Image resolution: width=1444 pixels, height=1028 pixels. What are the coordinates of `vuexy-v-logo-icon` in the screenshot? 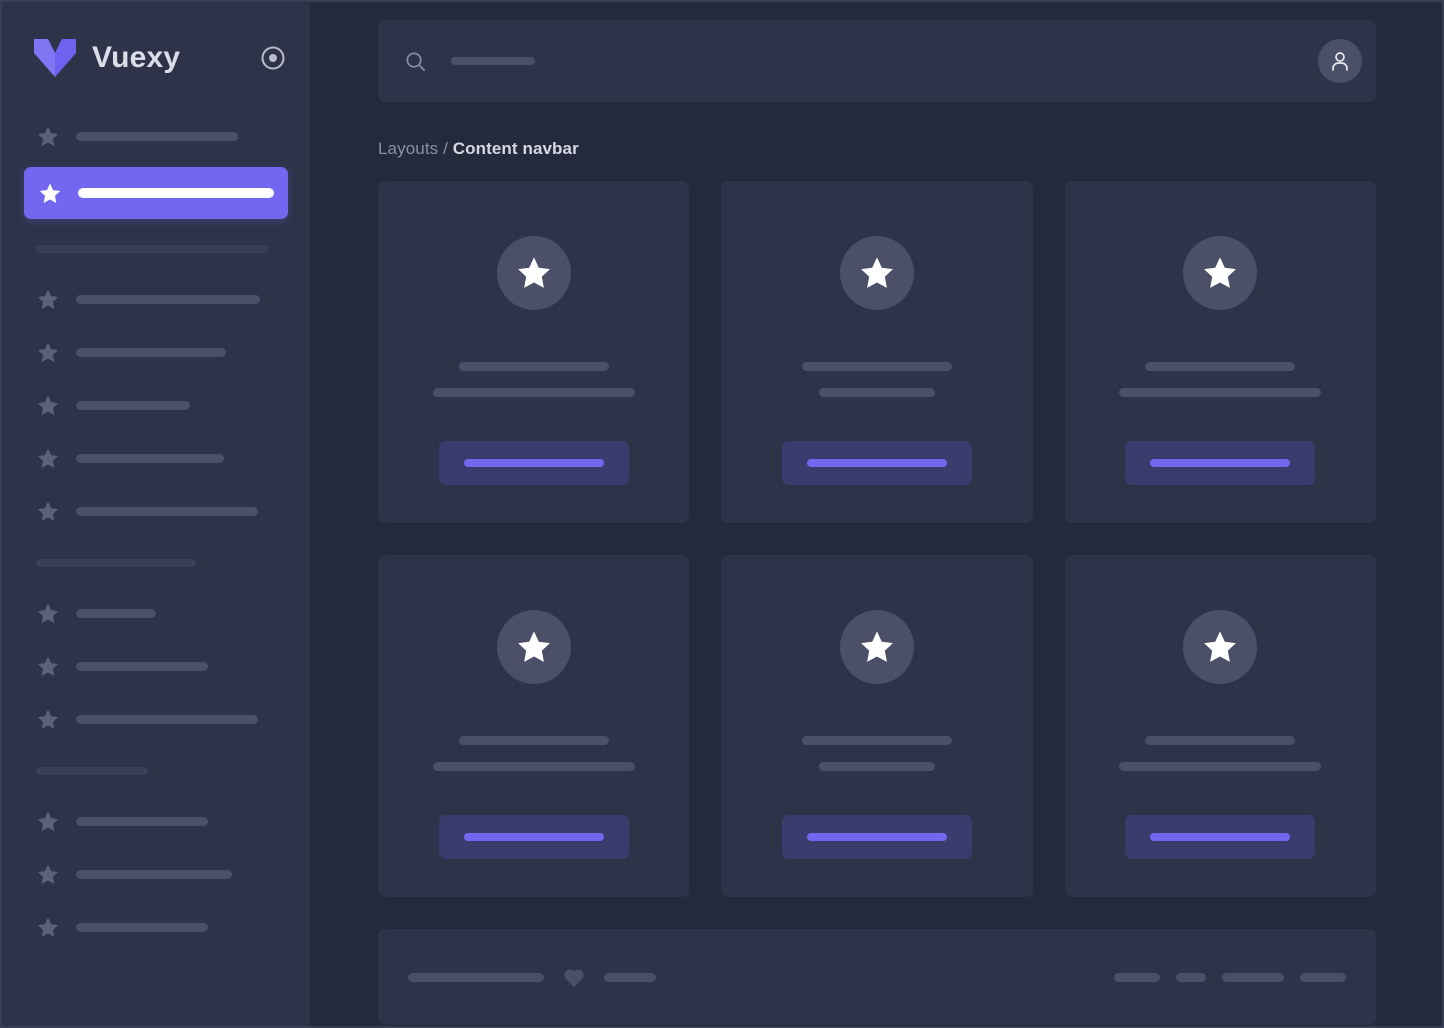 It's located at (55, 58).